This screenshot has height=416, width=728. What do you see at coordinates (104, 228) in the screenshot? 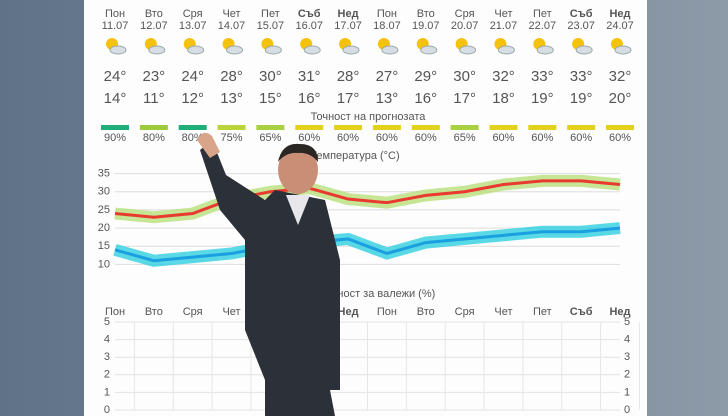
I see `y-tick-label: 20` at bounding box center [104, 228].